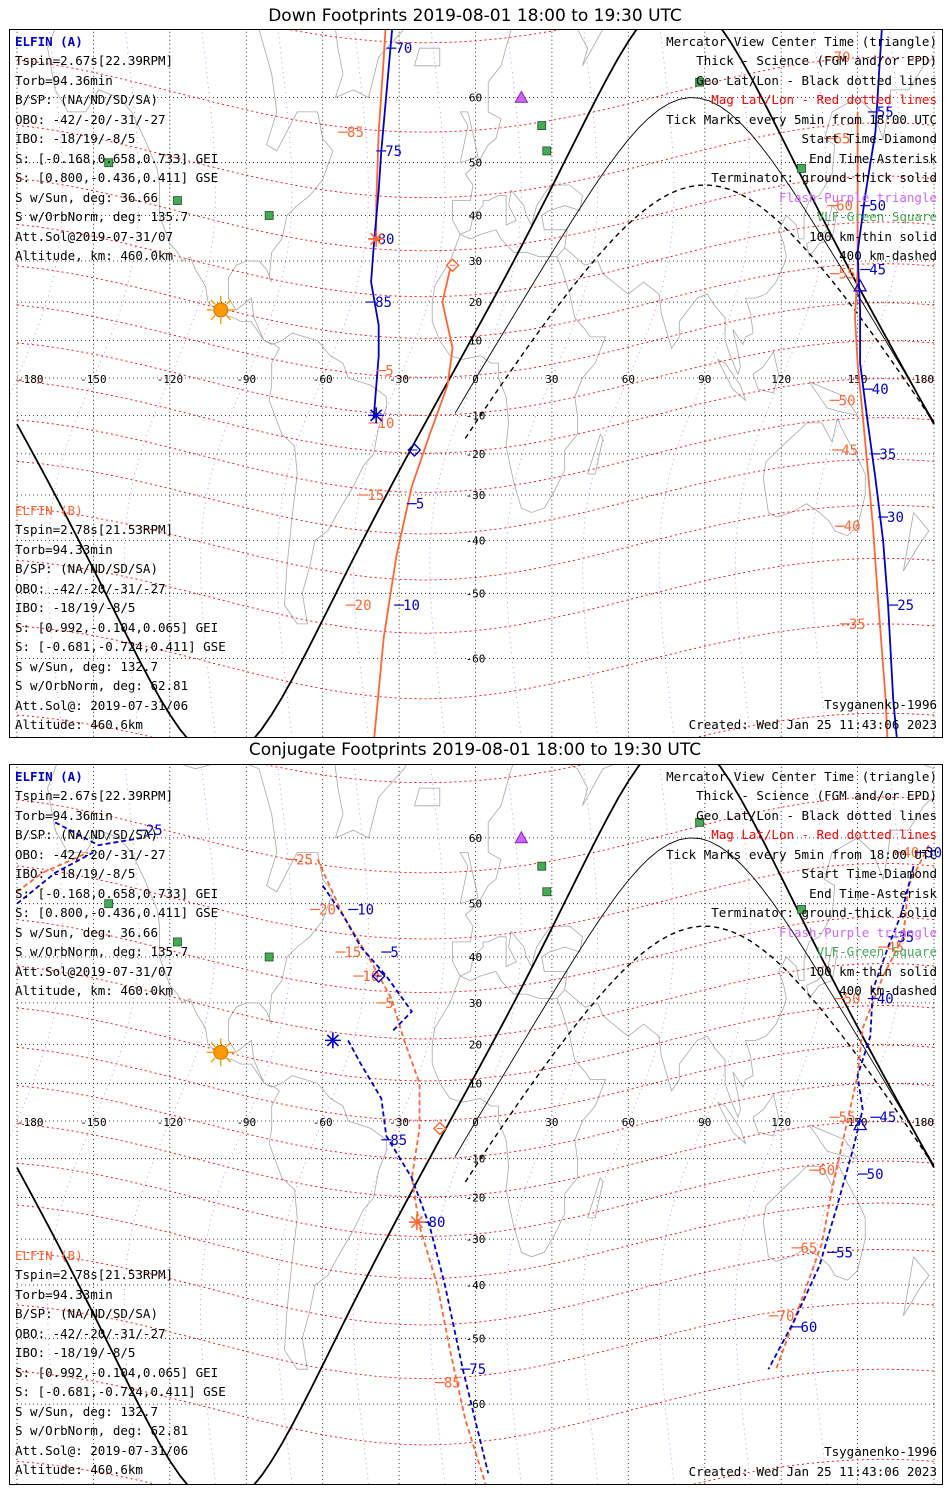 This screenshot has height=1500, width=950. What do you see at coordinates (86, 1411) in the screenshot?
I see `elfin-b-line: S w/Sun, deg: 132.7` at bounding box center [86, 1411].